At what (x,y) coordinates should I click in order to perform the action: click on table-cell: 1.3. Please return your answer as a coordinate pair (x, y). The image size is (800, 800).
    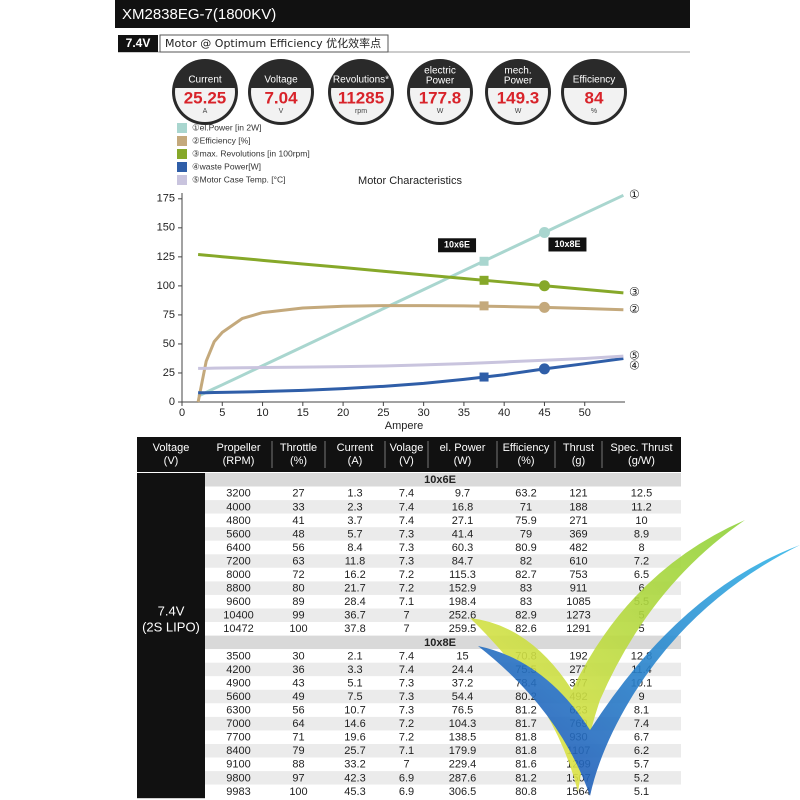
    Looking at the image, I should click on (354, 494).